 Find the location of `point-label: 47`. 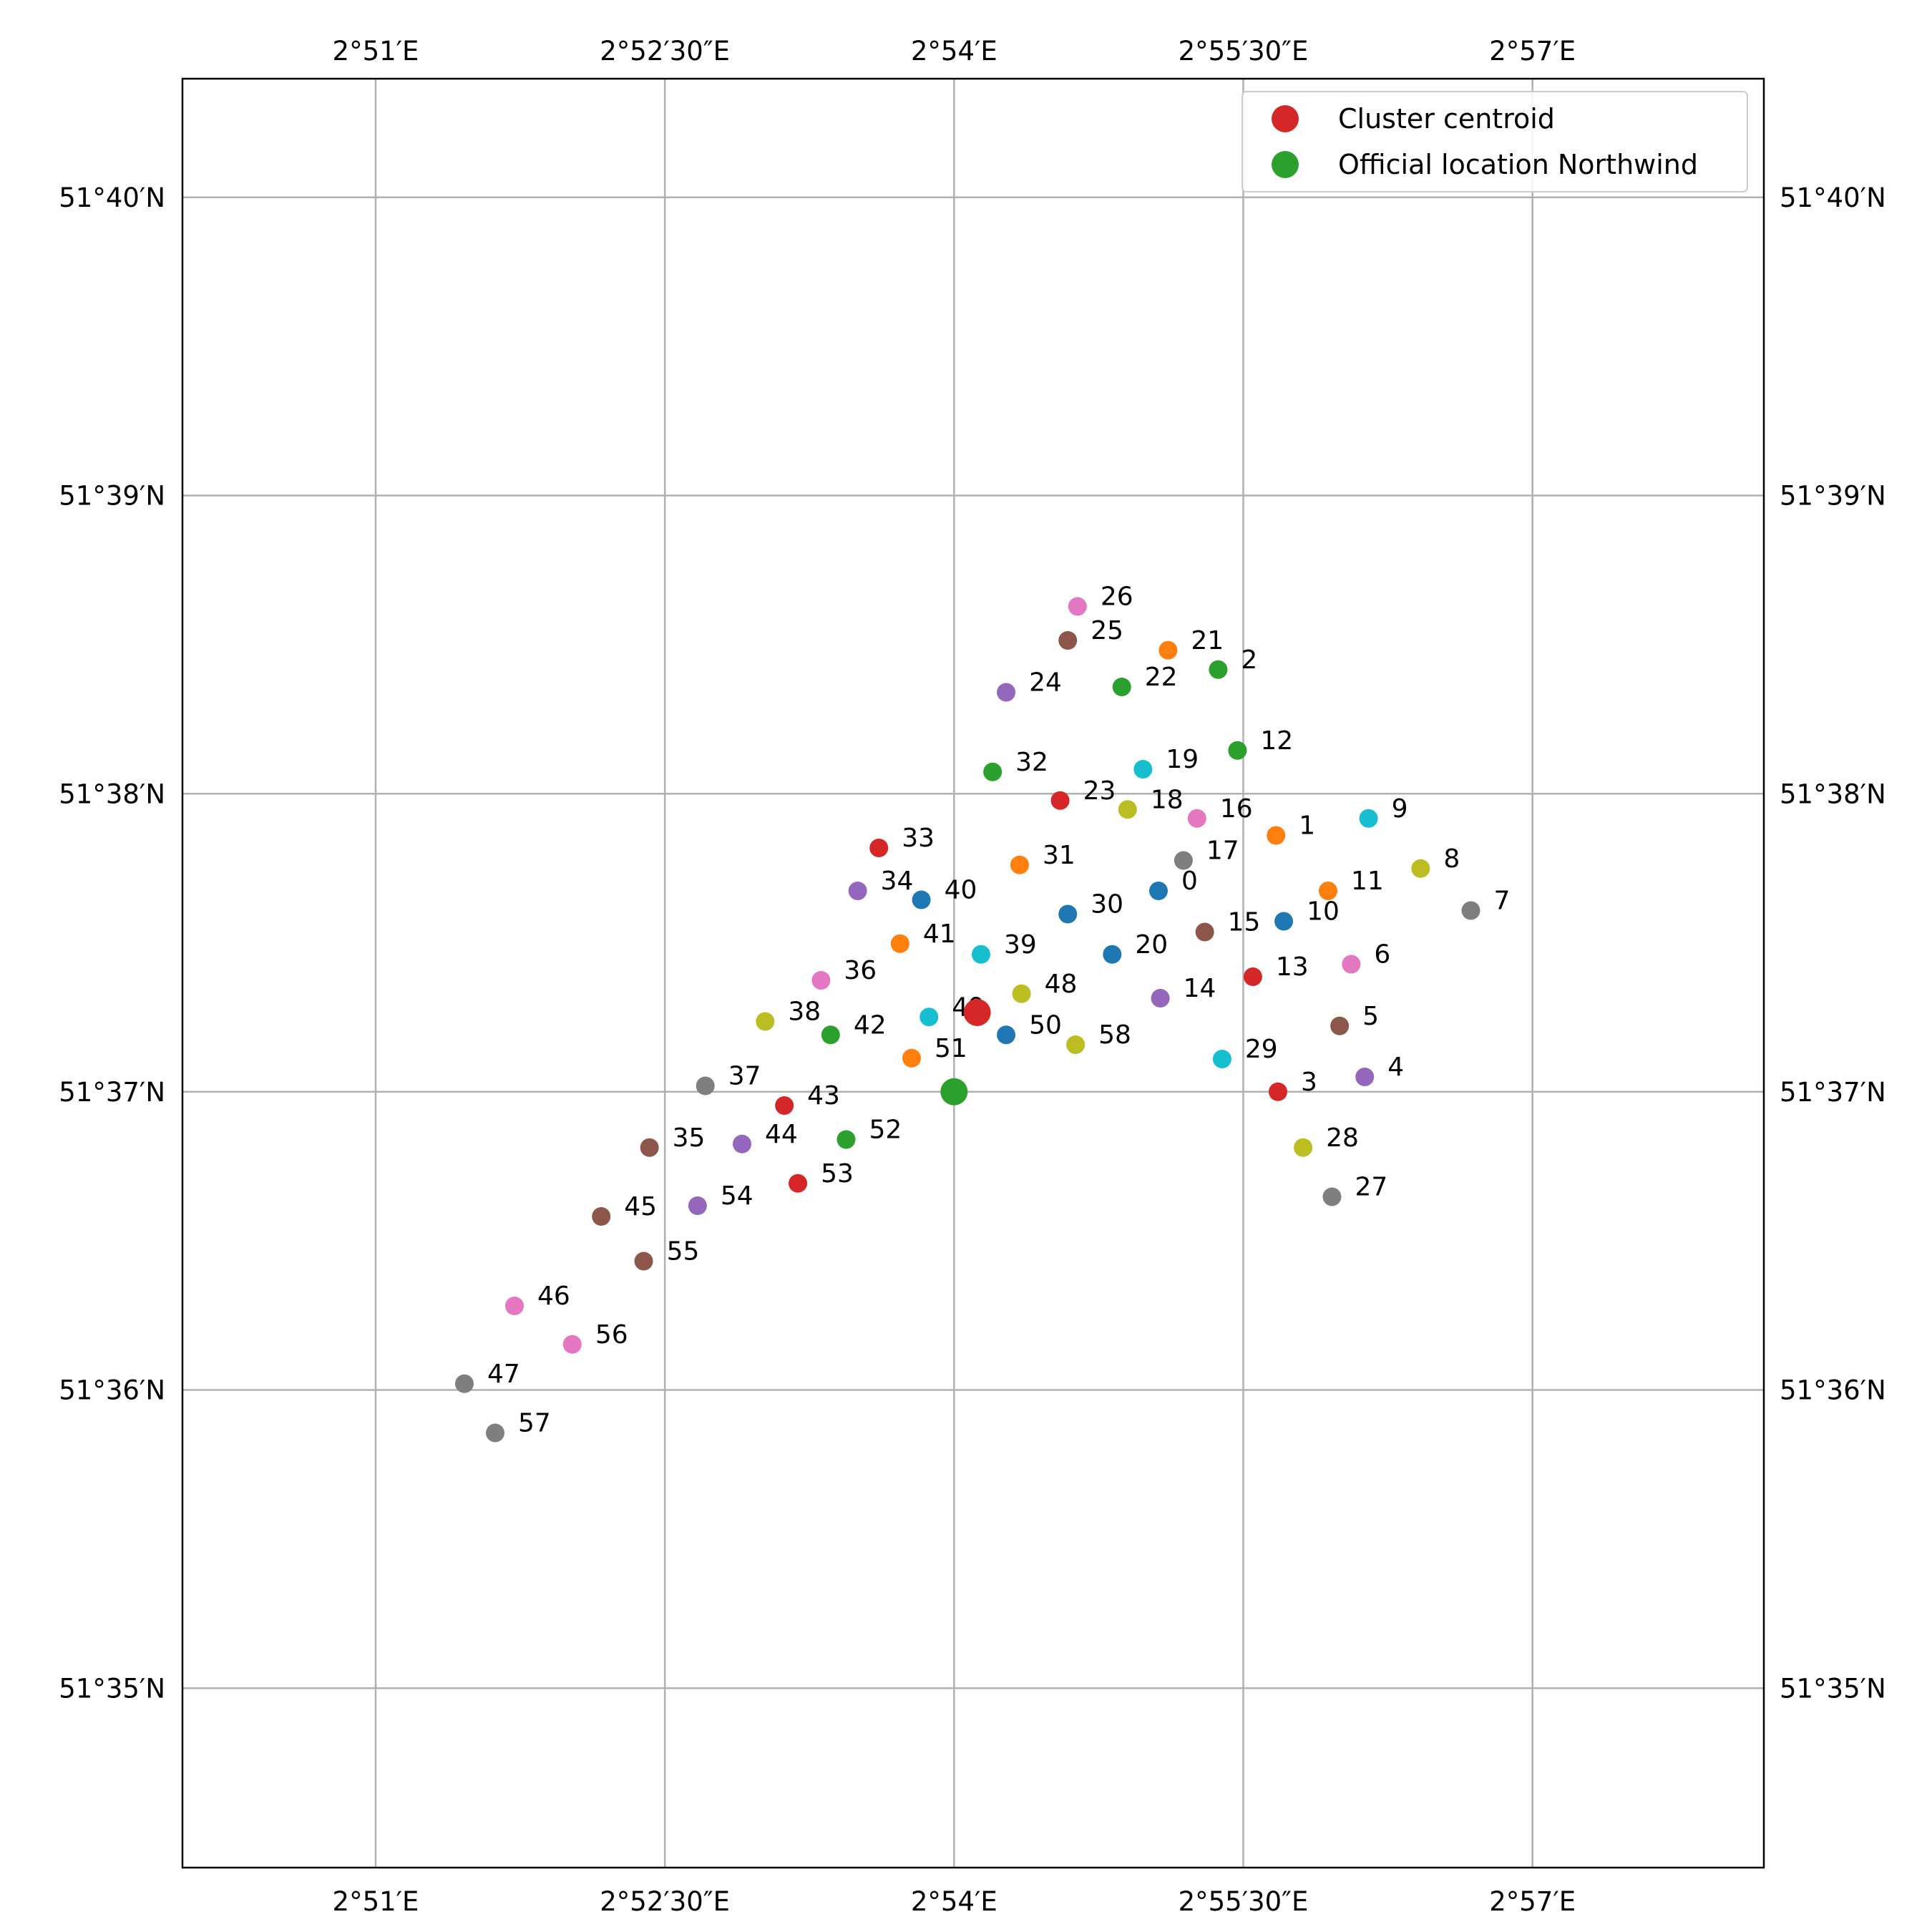

point-label: 47 is located at coordinates (503, 1374).